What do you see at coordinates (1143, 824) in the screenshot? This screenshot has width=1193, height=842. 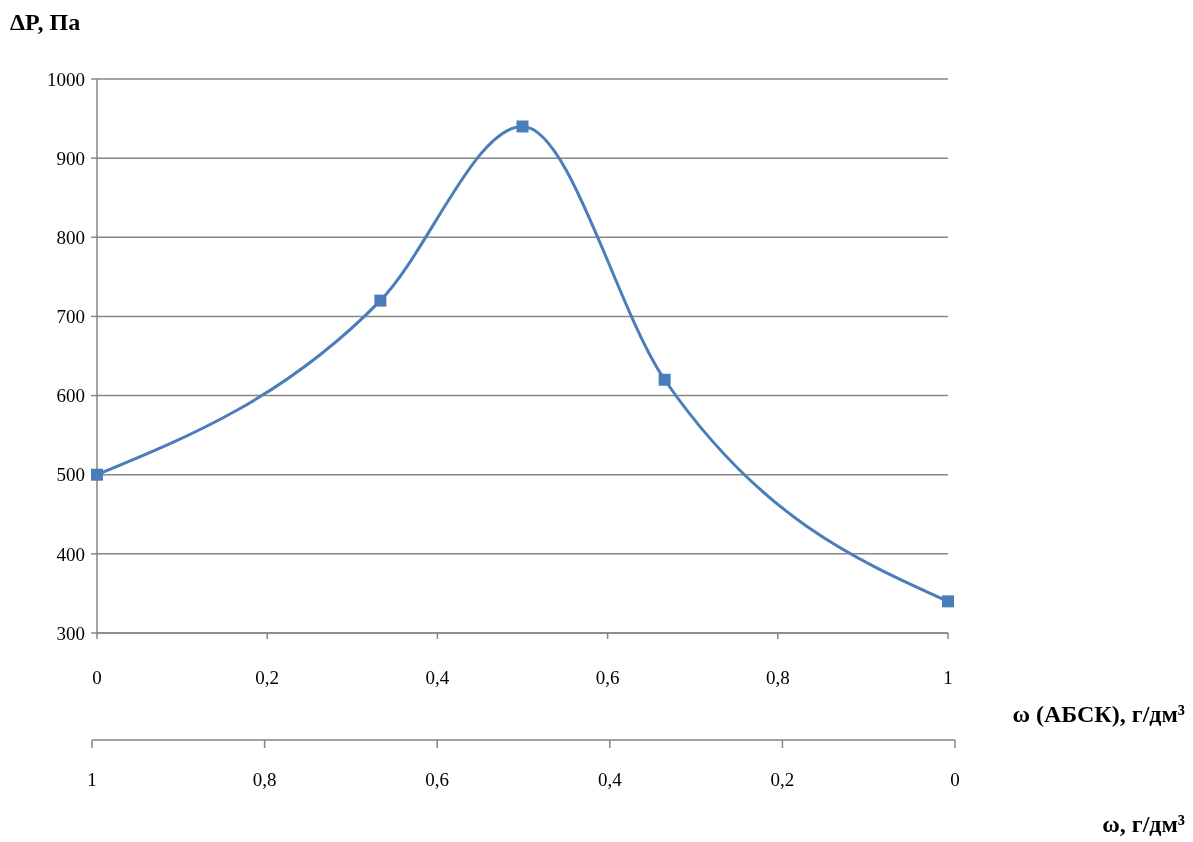 I see `x2-axis-title: ω, г/дм³` at bounding box center [1143, 824].